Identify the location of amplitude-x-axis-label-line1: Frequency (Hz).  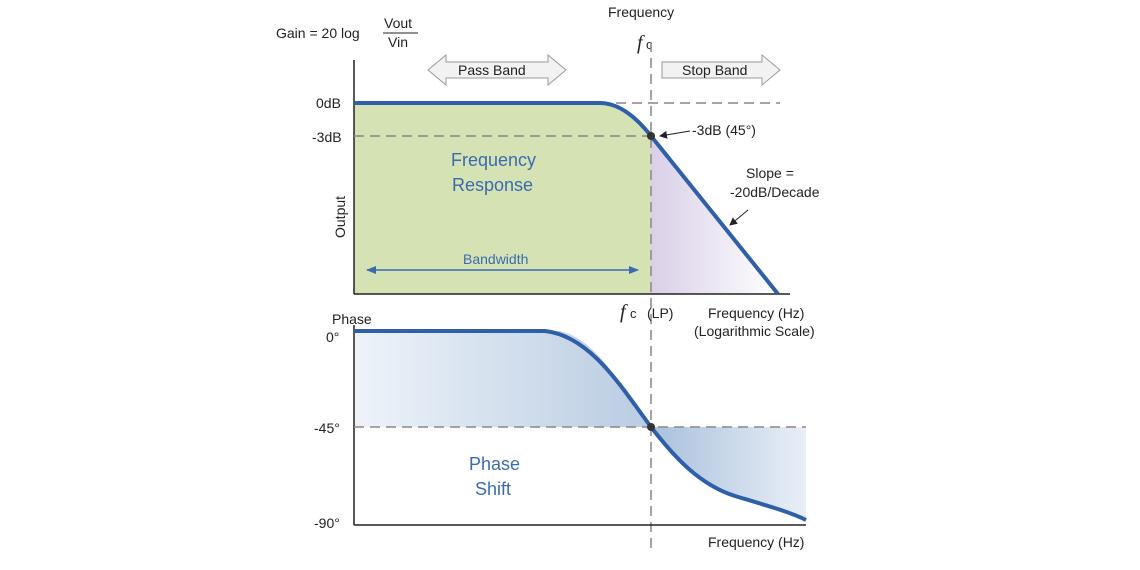
(756, 313).